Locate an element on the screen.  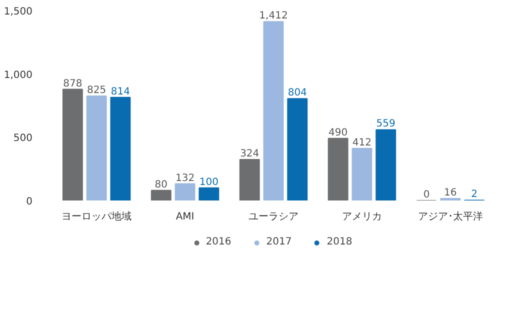
data-label: 412 is located at coordinates (362, 142).